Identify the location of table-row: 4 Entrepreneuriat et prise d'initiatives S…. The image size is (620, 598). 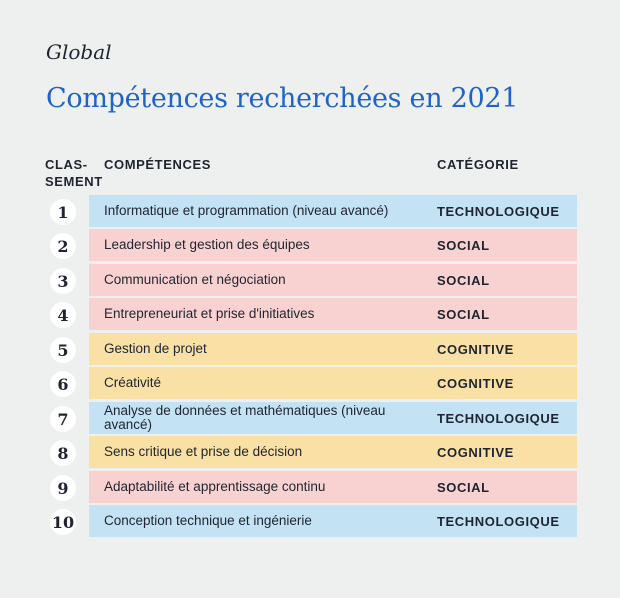
(310, 314).